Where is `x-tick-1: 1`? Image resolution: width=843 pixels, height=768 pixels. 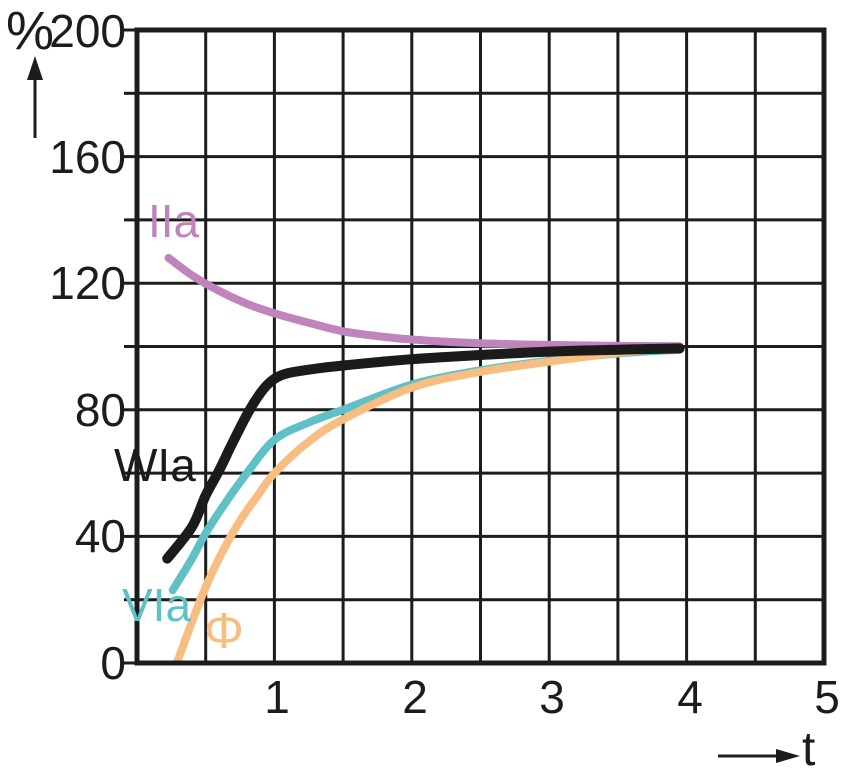 x-tick-1: 1 is located at coordinates (277, 697).